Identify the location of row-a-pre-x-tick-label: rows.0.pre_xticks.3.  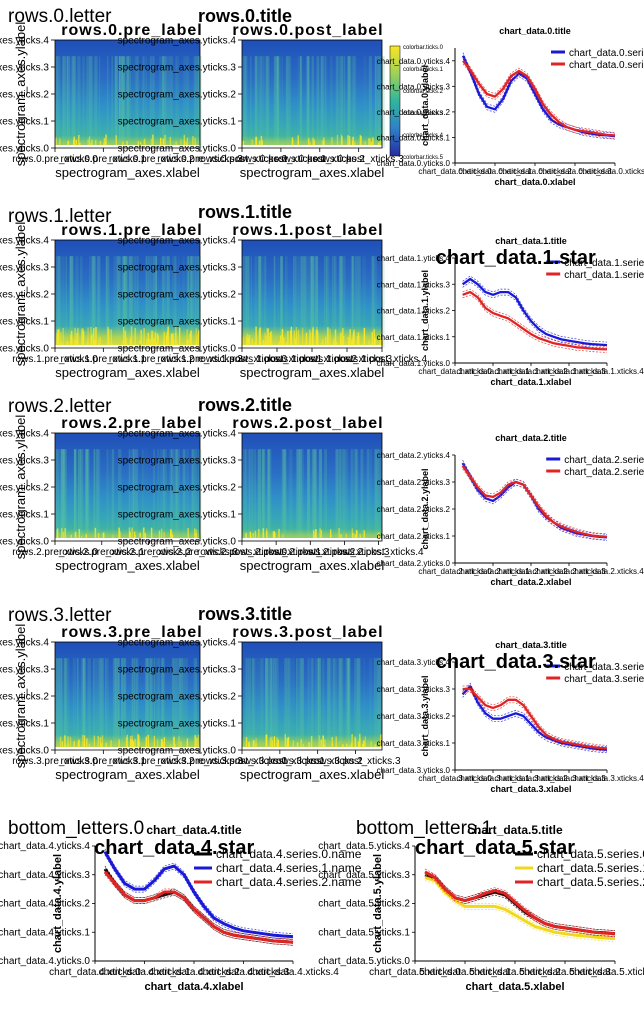
(200, 159).